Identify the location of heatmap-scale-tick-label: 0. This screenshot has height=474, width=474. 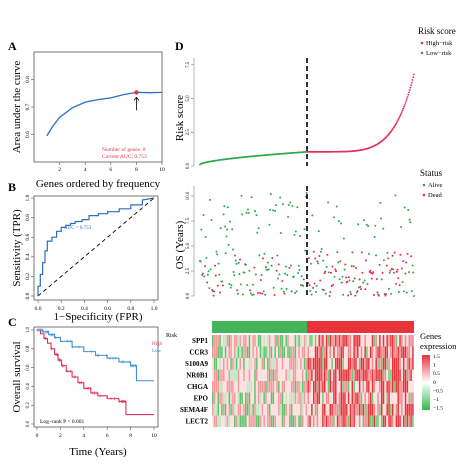
(434, 383).